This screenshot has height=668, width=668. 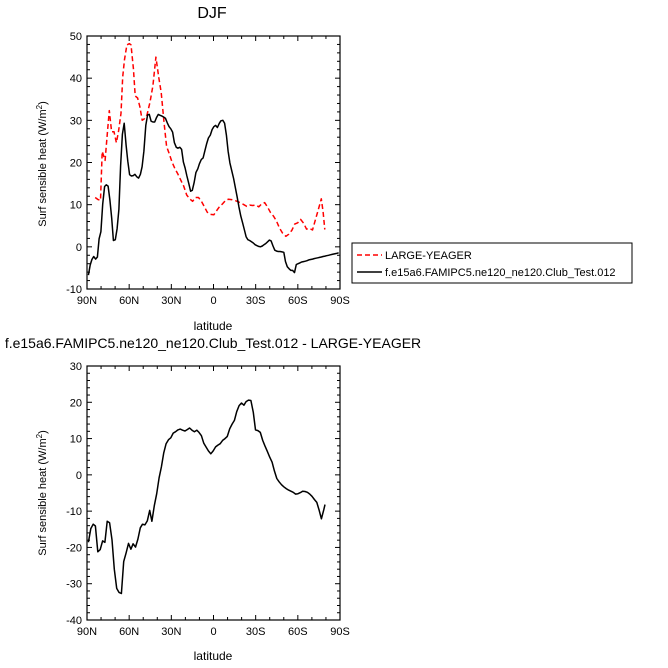 I want to click on top-ytick-label: 20, so click(x=76, y=164).